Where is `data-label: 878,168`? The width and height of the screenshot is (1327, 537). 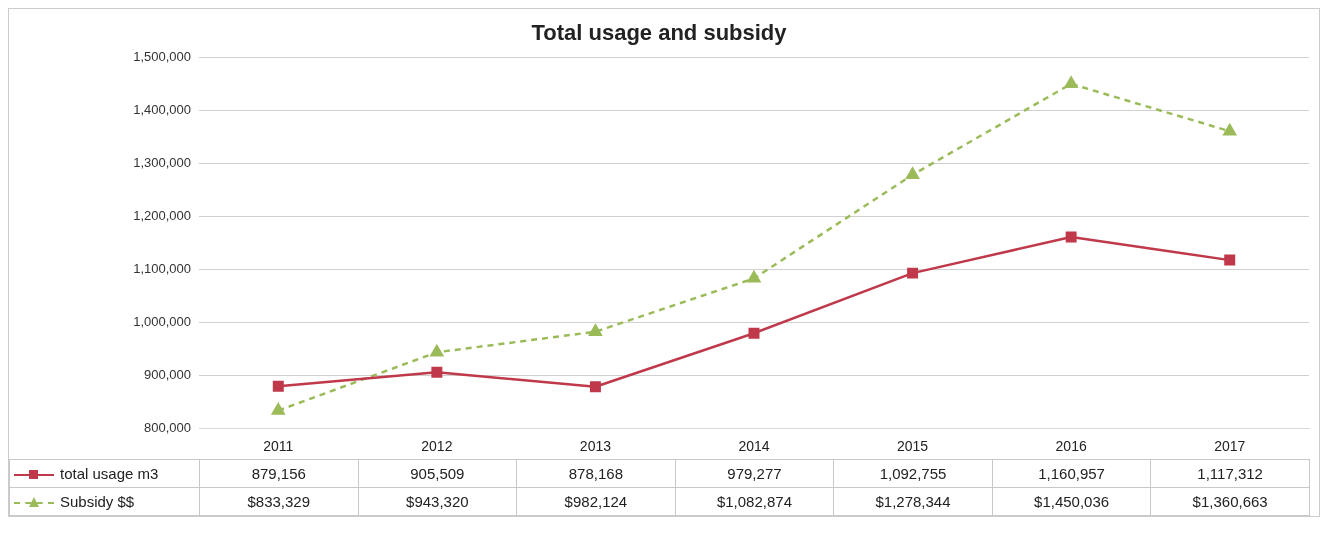 data-label: 878,168 is located at coordinates (596, 473).